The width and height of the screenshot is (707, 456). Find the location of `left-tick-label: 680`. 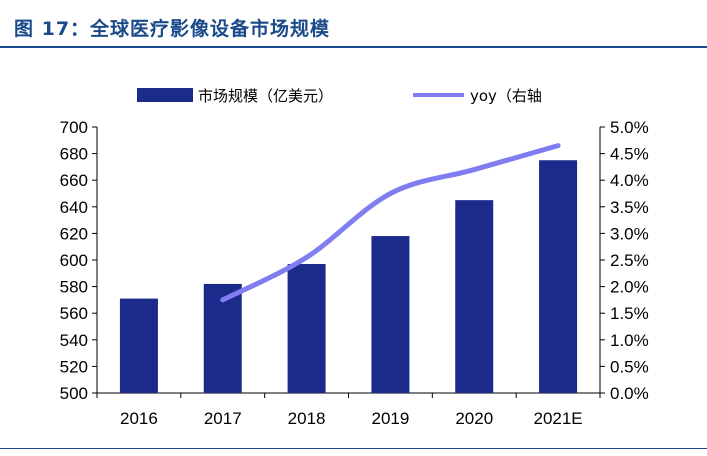

left-tick-label: 680 is located at coordinates (74, 154).